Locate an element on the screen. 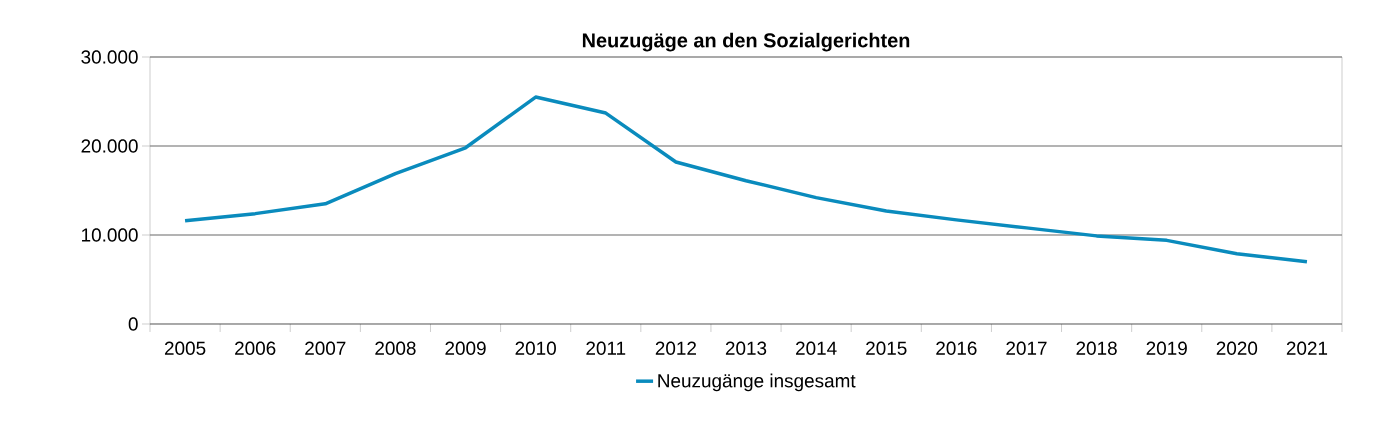  x-tick-label: 2020 is located at coordinates (1237, 348).